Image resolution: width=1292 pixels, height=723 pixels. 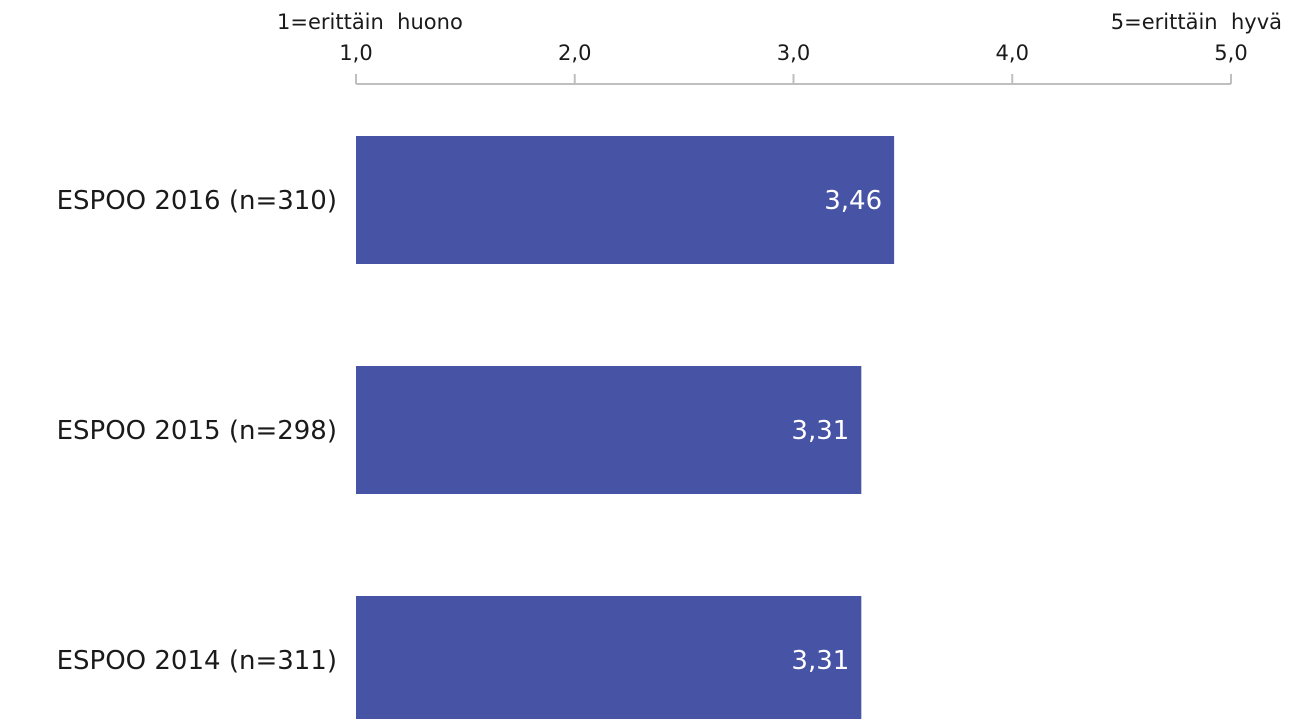 I want to click on x-axis: 1,0 2,0 3,0 4,0 5,0, so click(x=793, y=63).